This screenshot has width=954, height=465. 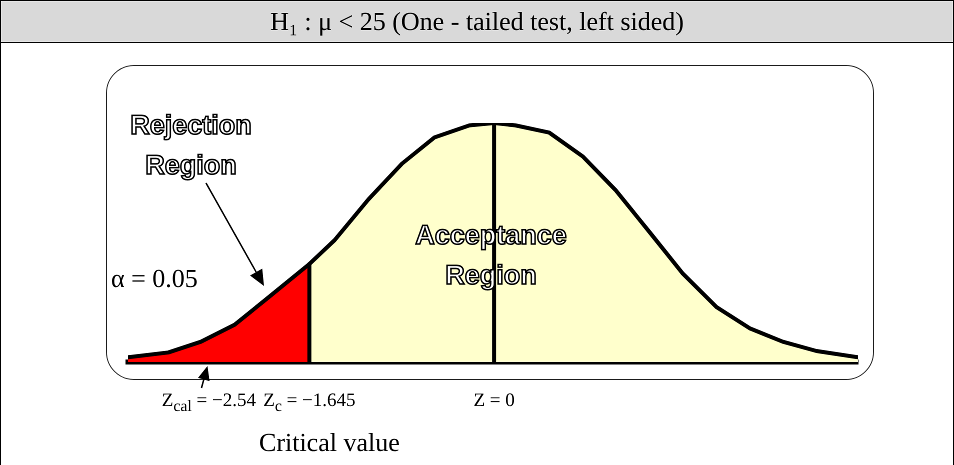 What do you see at coordinates (329, 443) in the screenshot?
I see `text: Critical value` at bounding box center [329, 443].